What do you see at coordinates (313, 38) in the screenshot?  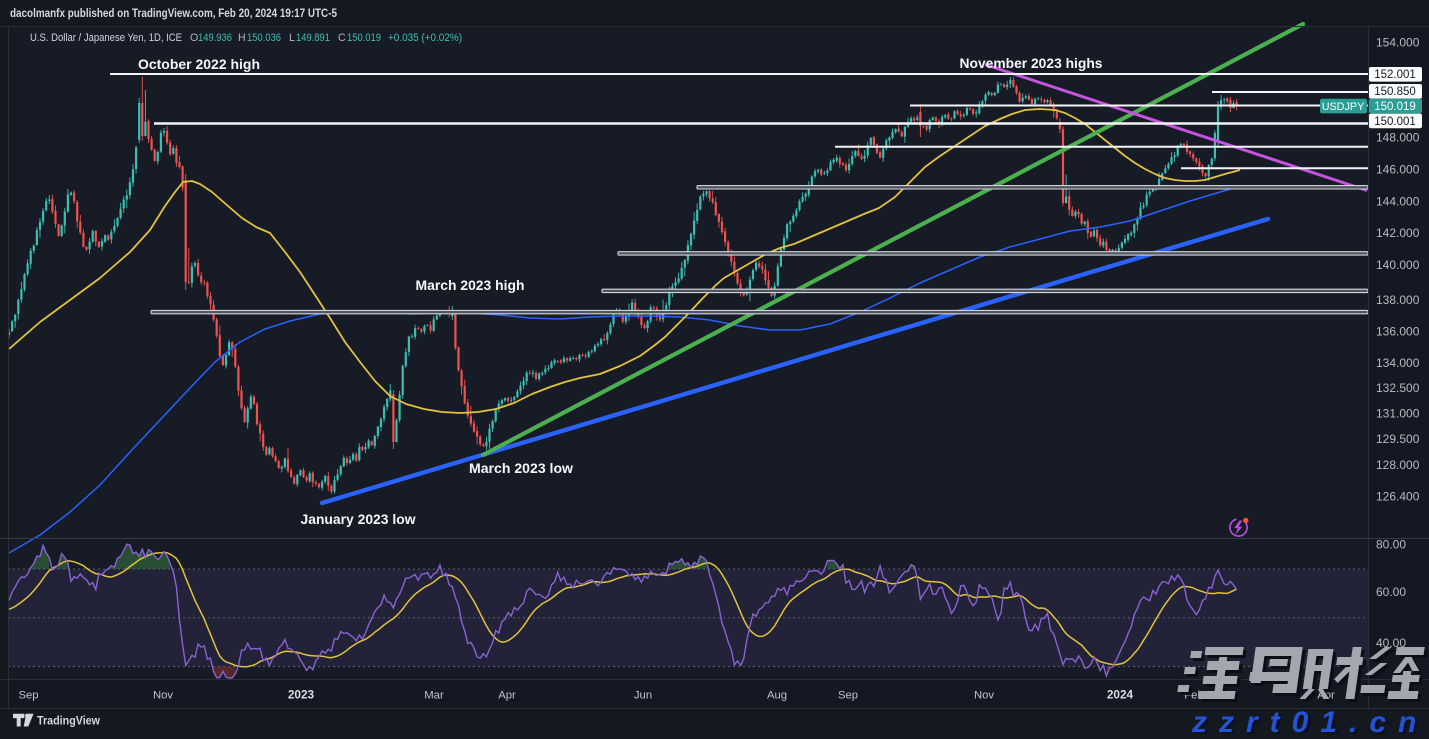 I see `svg-text: 149.891` at bounding box center [313, 38].